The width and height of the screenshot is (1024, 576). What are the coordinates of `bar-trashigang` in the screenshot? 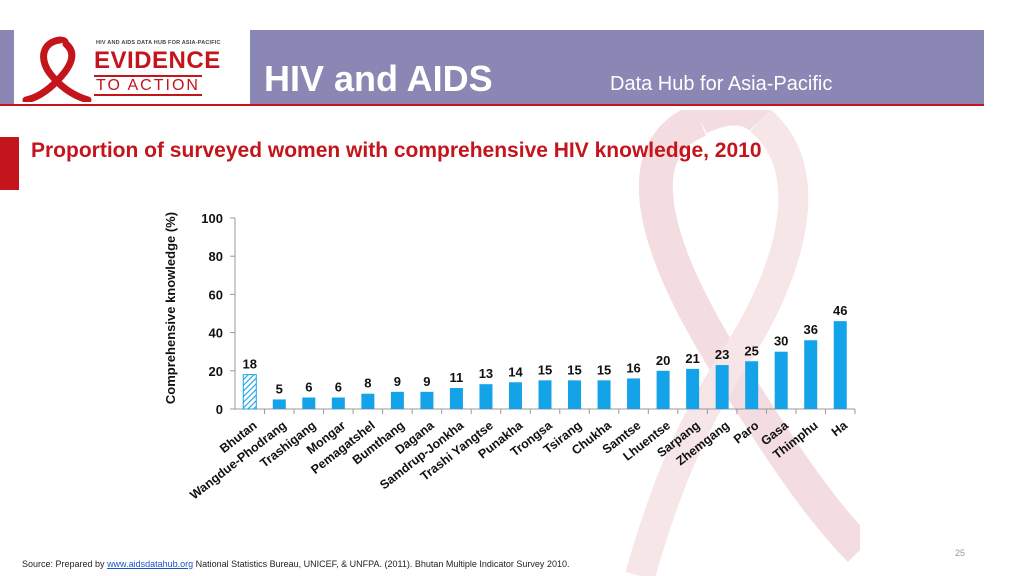 It's located at (309, 403).